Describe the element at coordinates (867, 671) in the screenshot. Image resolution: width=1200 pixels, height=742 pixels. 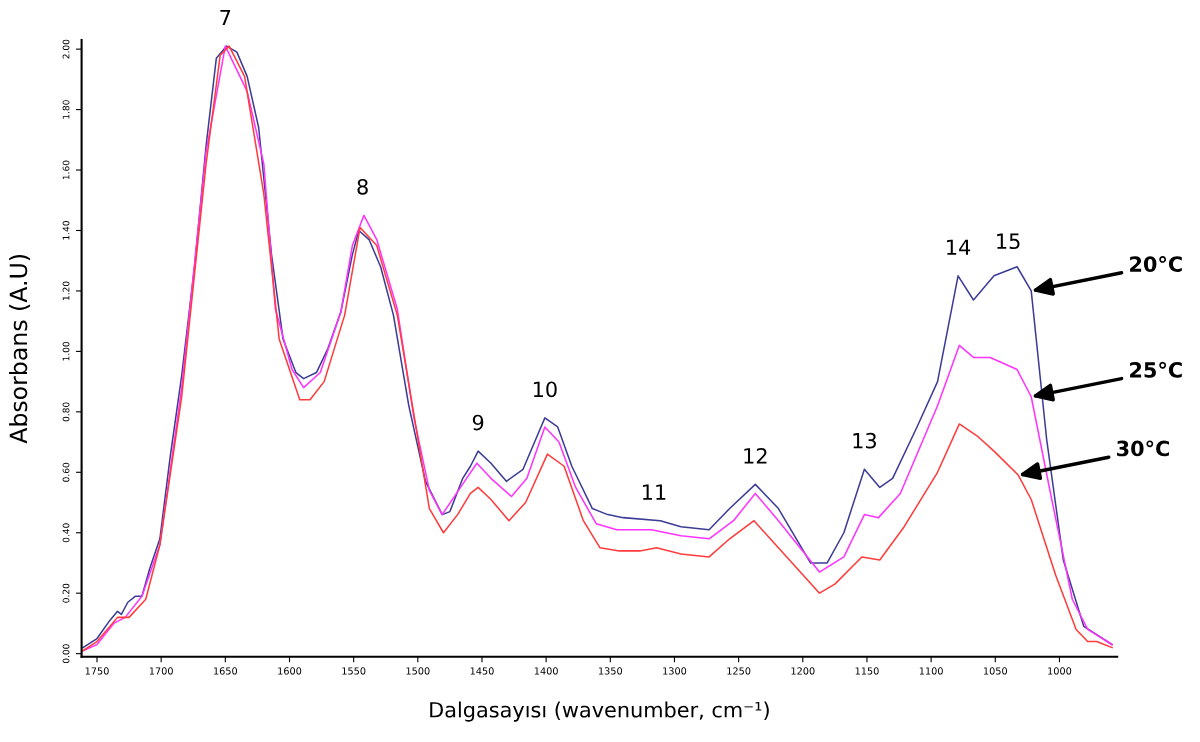
I see `x-tick-label: 1150` at that location.